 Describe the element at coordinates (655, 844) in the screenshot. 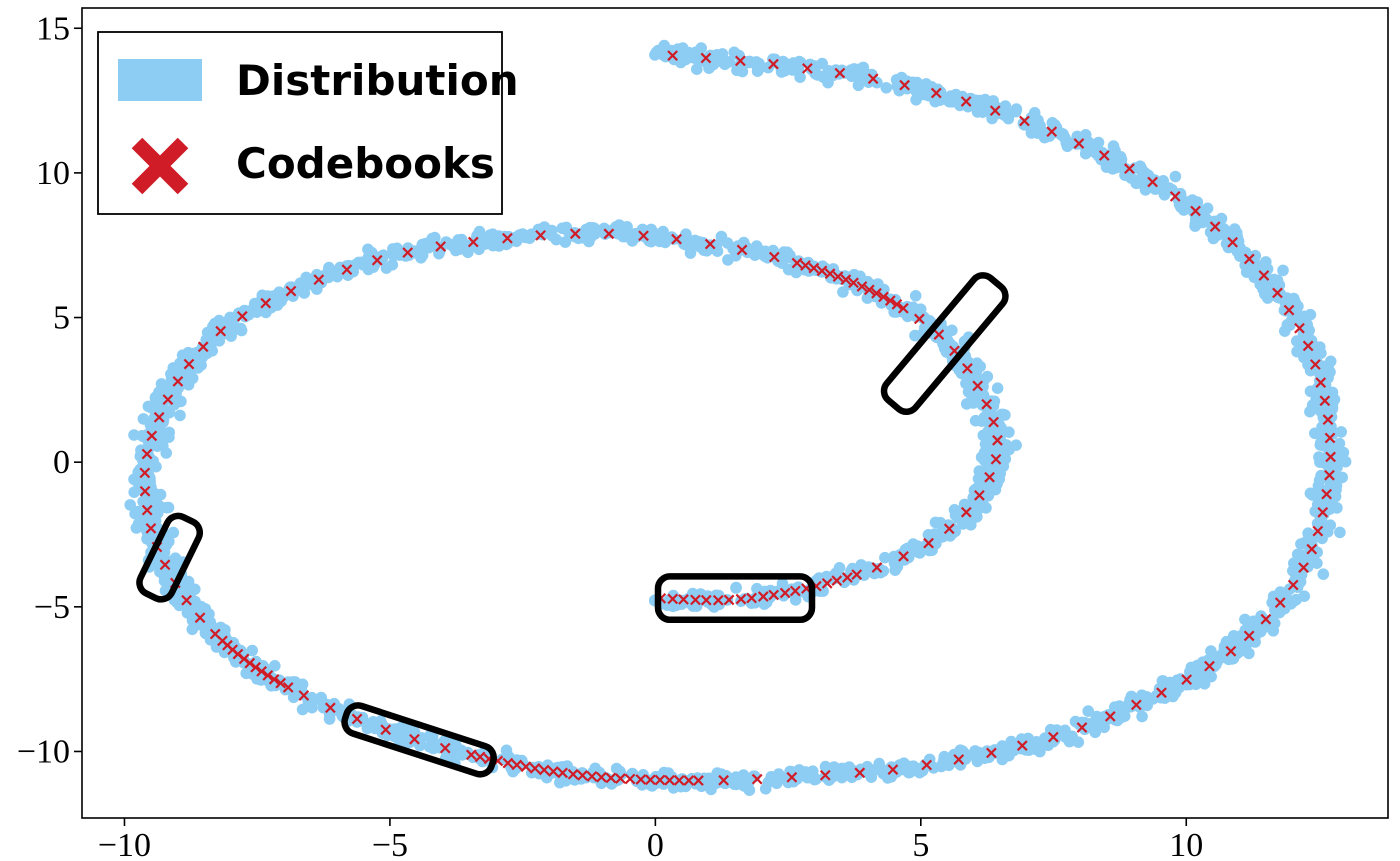

I see `x-tick-label: 0` at that location.